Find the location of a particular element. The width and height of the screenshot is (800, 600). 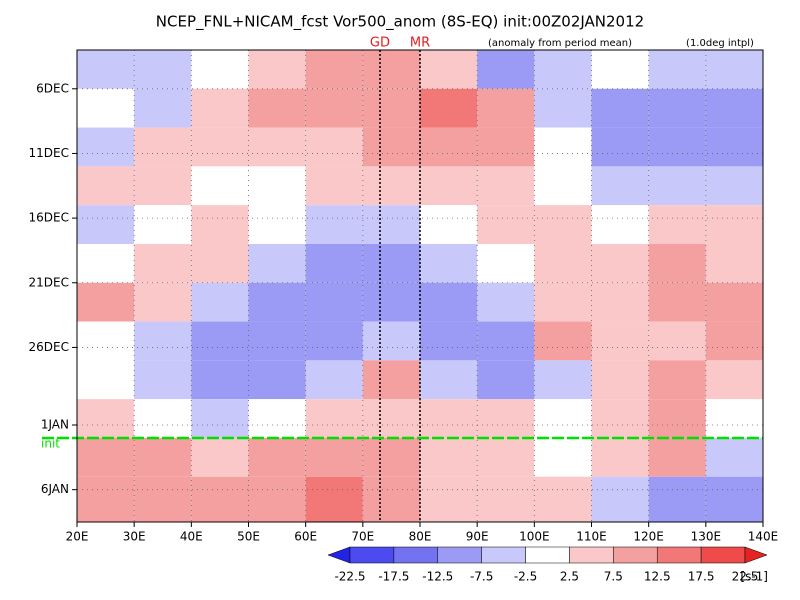

y-tick-label: 21DEC is located at coordinates (49, 282).